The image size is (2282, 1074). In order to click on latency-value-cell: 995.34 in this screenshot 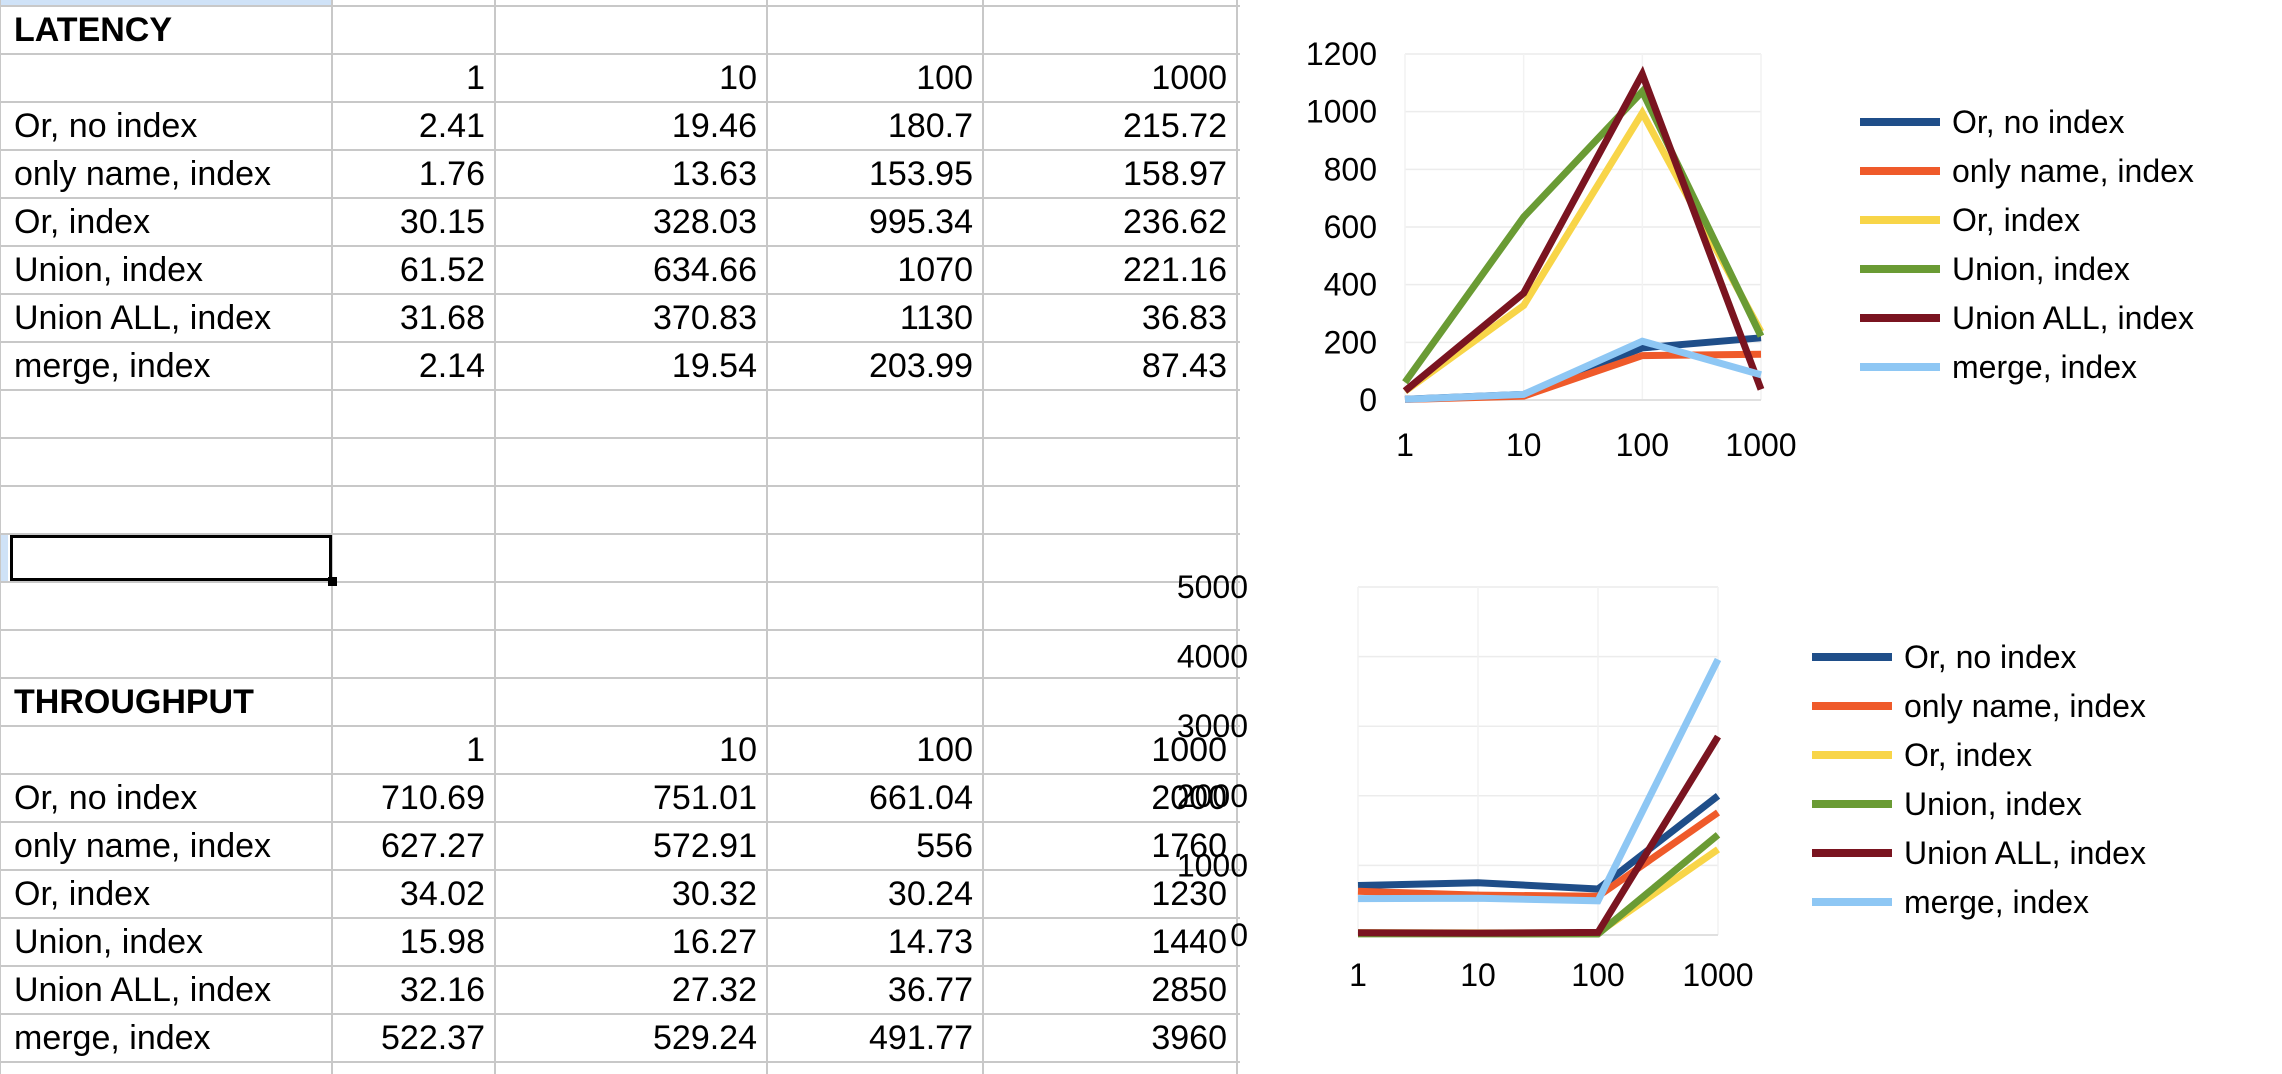, I will do `click(921, 222)`.